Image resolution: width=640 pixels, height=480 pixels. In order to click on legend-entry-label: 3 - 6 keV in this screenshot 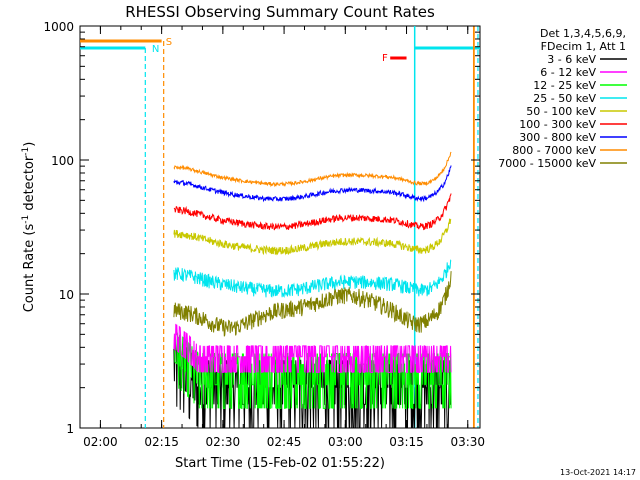, I will do `click(571, 59)`.